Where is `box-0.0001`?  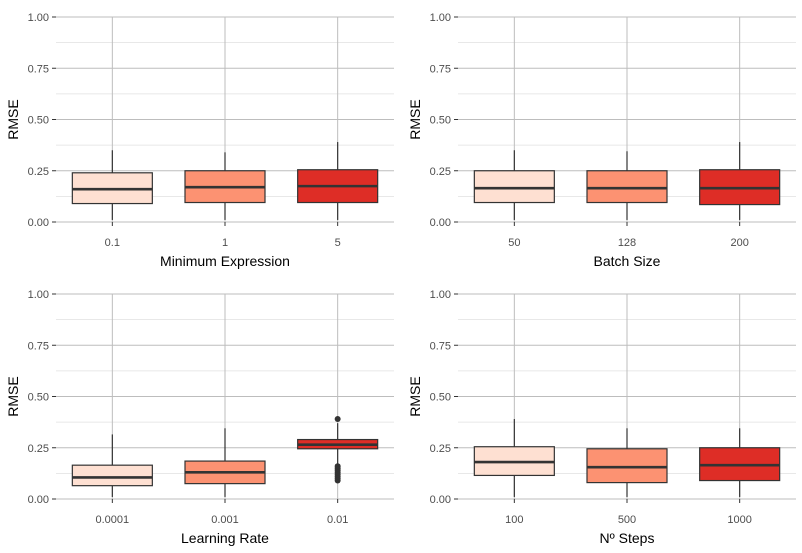
box-0.0001 is located at coordinates (112, 465).